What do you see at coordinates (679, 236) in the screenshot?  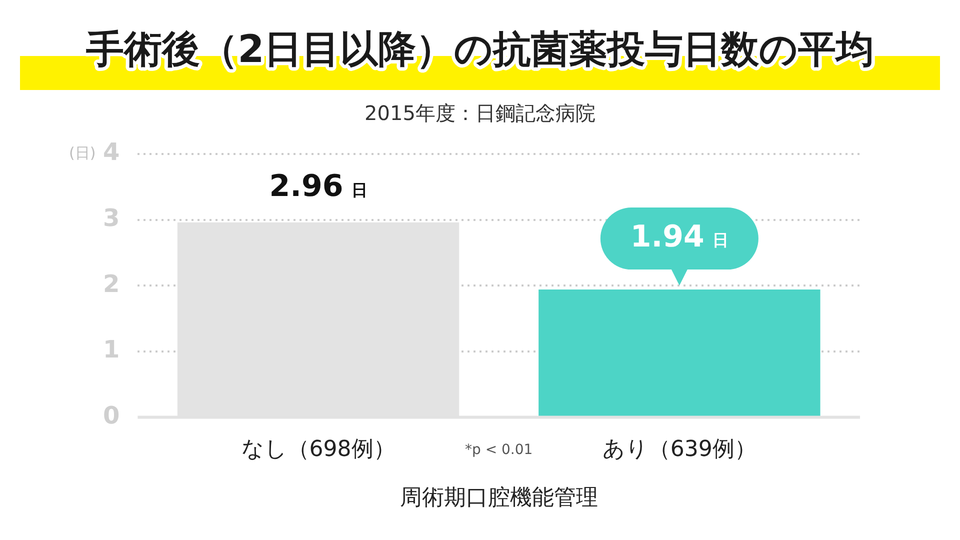 I see `data-label: 1.94 日` at bounding box center [679, 236].